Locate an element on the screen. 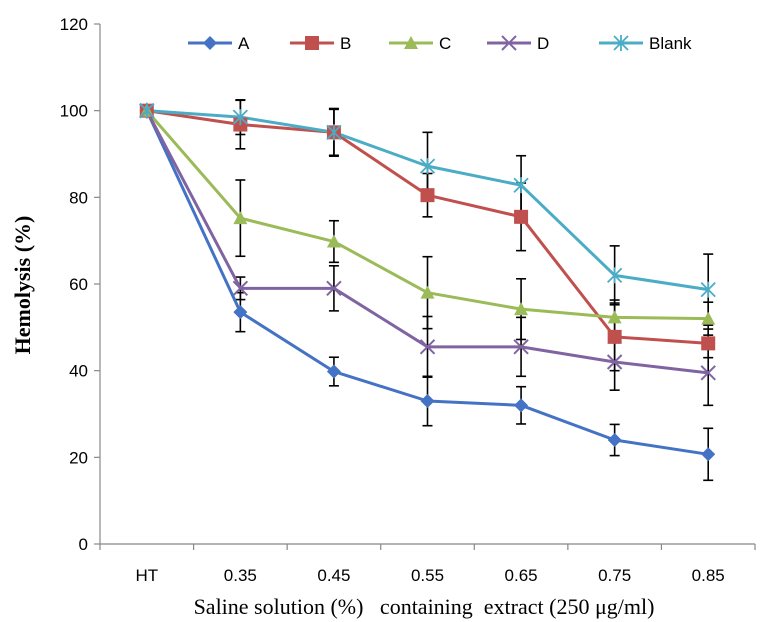  y-axis-title: Hemolysis (%) is located at coordinates (22, 285).